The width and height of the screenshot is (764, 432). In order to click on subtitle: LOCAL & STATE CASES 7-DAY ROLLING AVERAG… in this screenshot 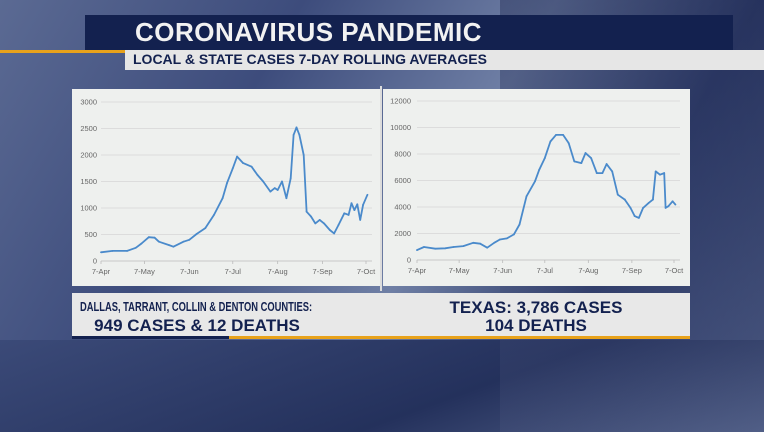, I will do `click(310, 59)`.